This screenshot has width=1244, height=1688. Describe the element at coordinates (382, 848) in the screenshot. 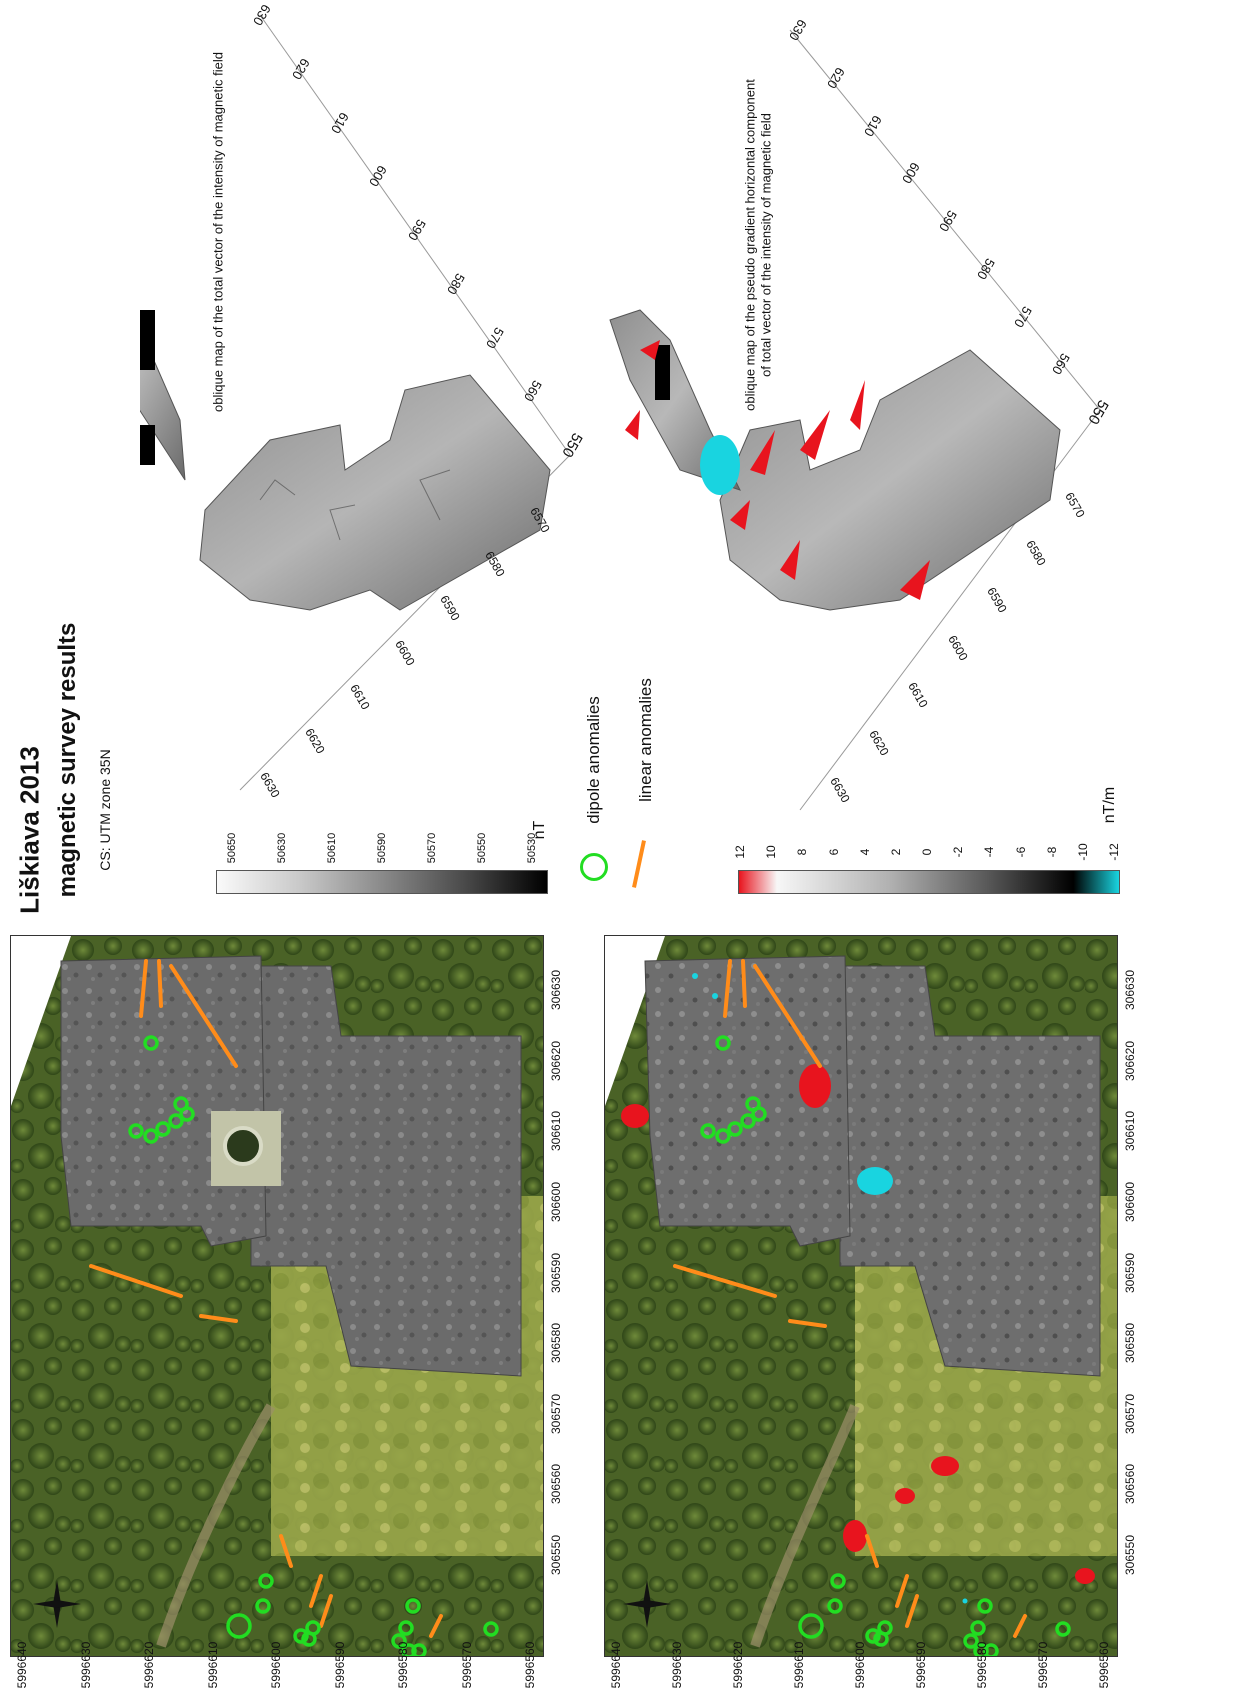

I see `nt-tick-label: 50590` at that location.